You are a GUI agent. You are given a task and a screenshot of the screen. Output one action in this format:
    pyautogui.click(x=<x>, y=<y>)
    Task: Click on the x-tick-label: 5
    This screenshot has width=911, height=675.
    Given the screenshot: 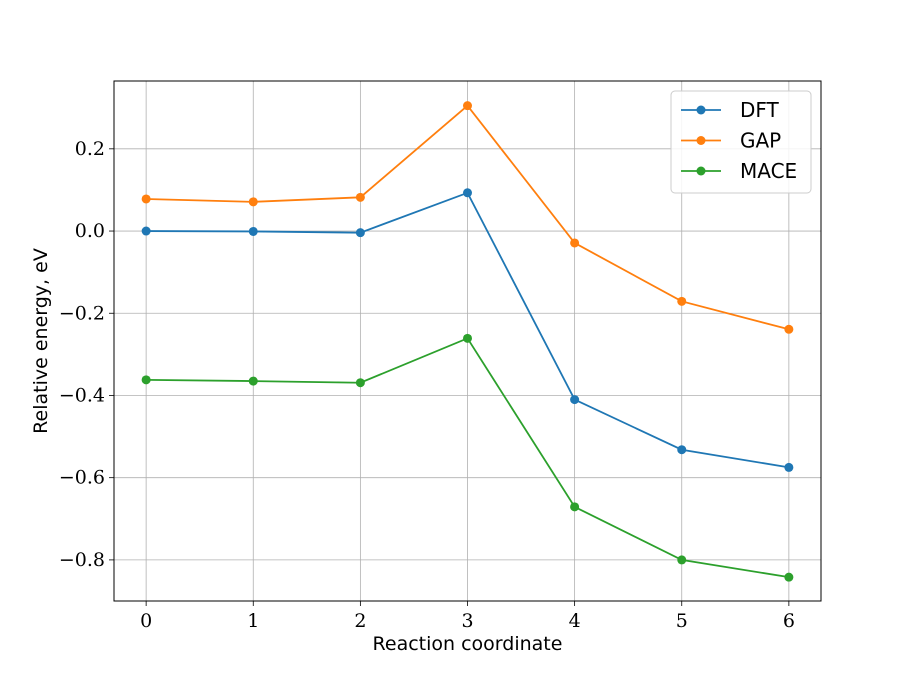 What is the action you would take?
    pyautogui.click(x=682, y=621)
    